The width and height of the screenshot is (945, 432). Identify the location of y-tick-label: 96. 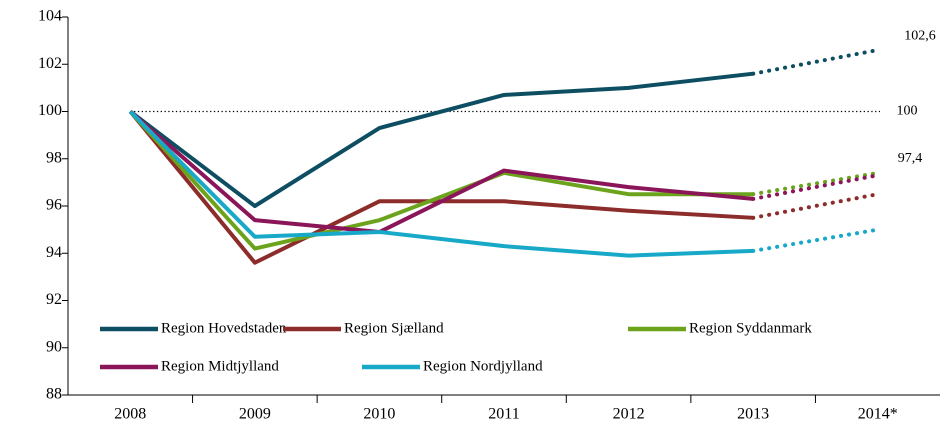
(54, 205).